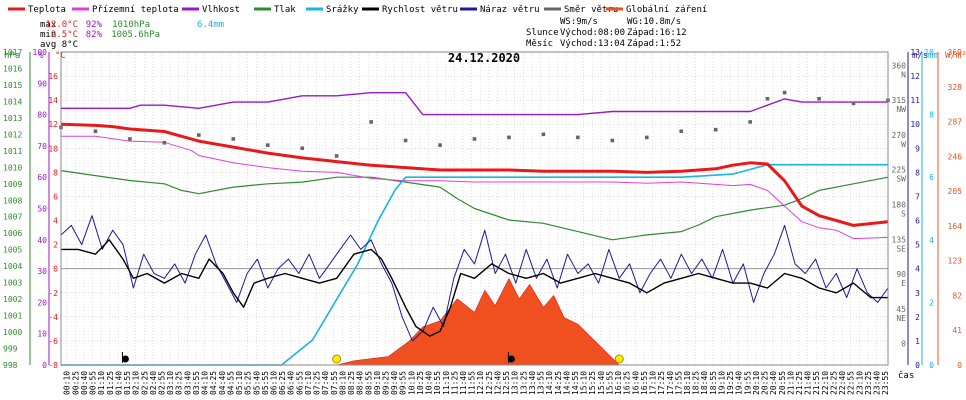 This screenshot has height=400, width=966. I want to click on time-tick-label: 21:40, so click(808, 383).